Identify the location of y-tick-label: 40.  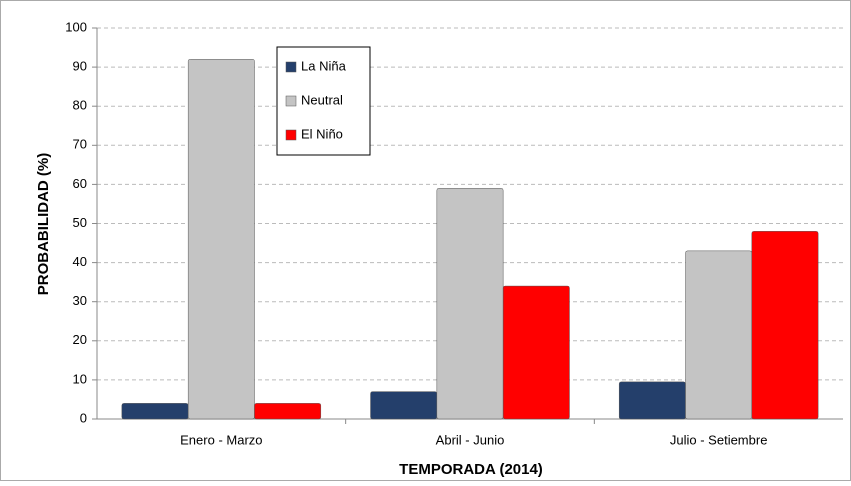
(80, 261).